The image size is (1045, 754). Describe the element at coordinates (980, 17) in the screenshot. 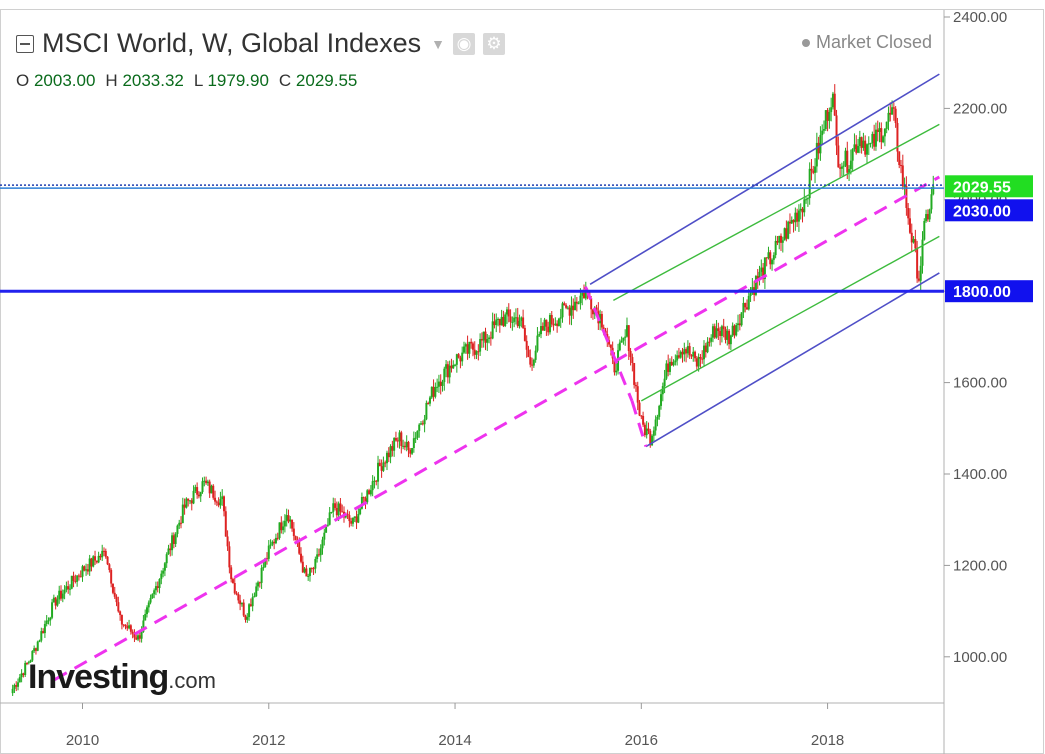

I see `y-tick-label: 2400.00` at that location.